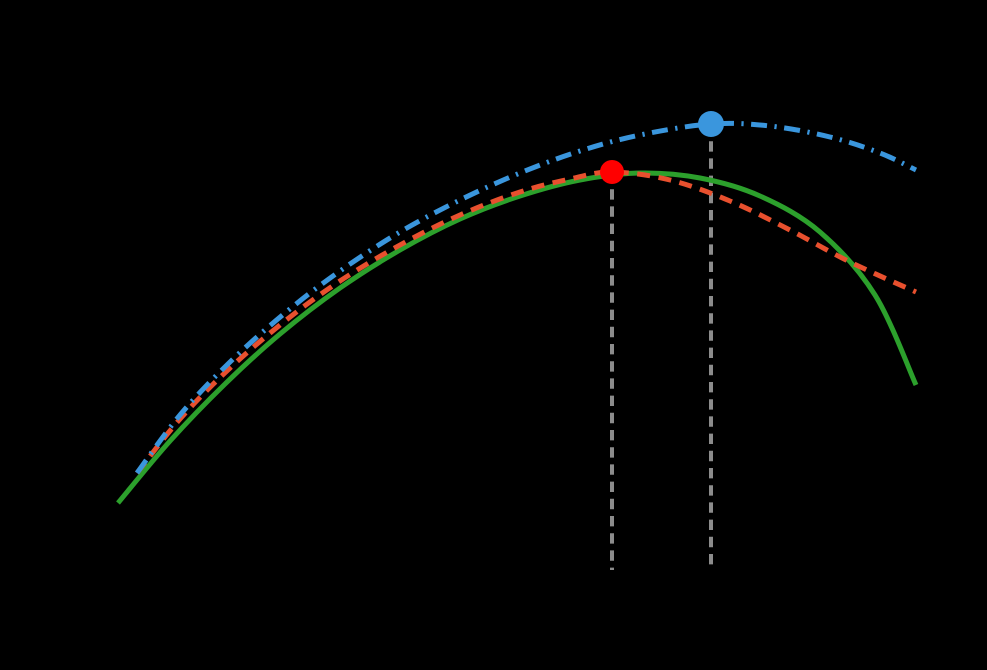 The image size is (987, 670). What do you see at coordinates (661, 347) in the screenshot?
I see `reference-lines-layer` at bounding box center [661, 347].